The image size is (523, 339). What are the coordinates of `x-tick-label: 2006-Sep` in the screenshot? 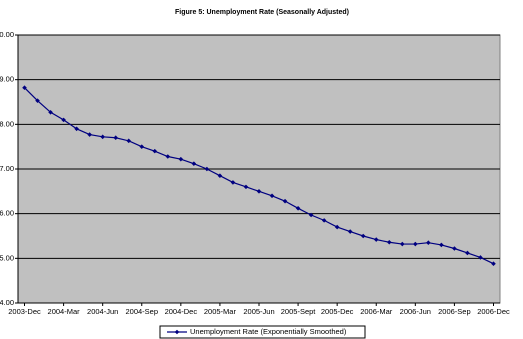 It's located at (454, 311).